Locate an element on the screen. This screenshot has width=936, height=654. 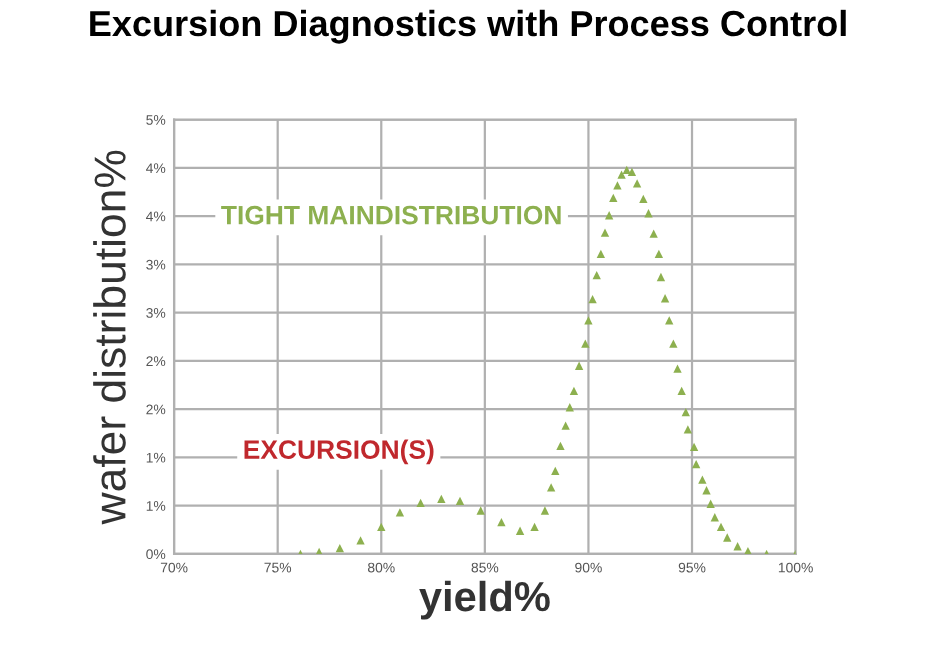
x-axis-title: yield% is located at coordinates (484, 600).